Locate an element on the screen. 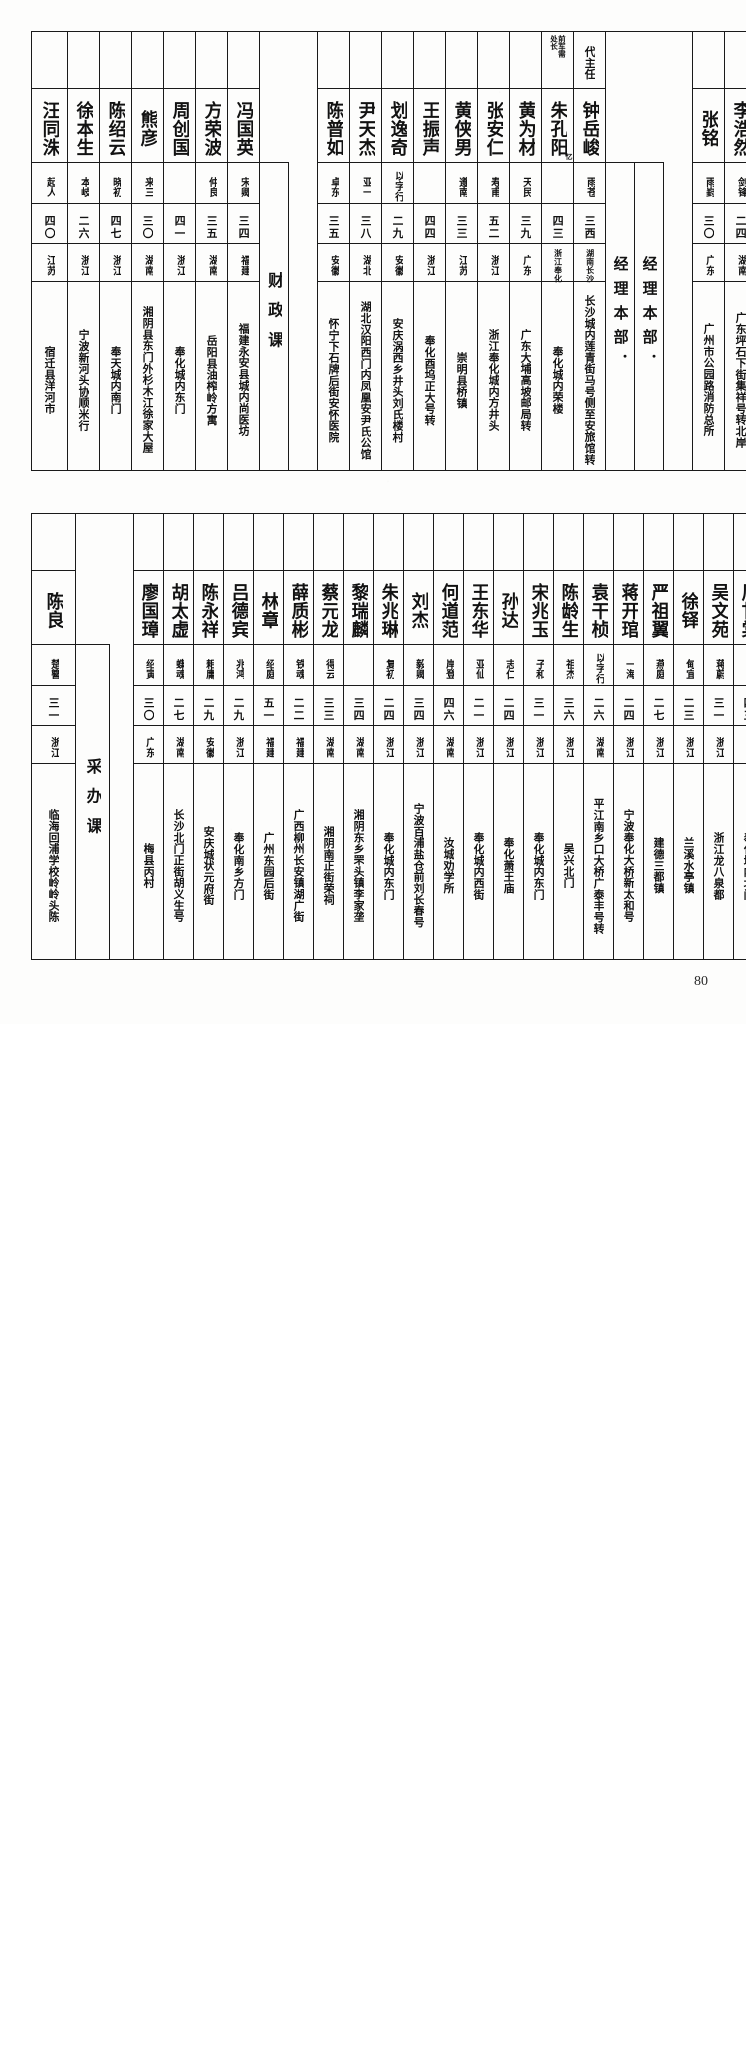  cell-name: 薛质彬 is located at coordinates (299, 608).